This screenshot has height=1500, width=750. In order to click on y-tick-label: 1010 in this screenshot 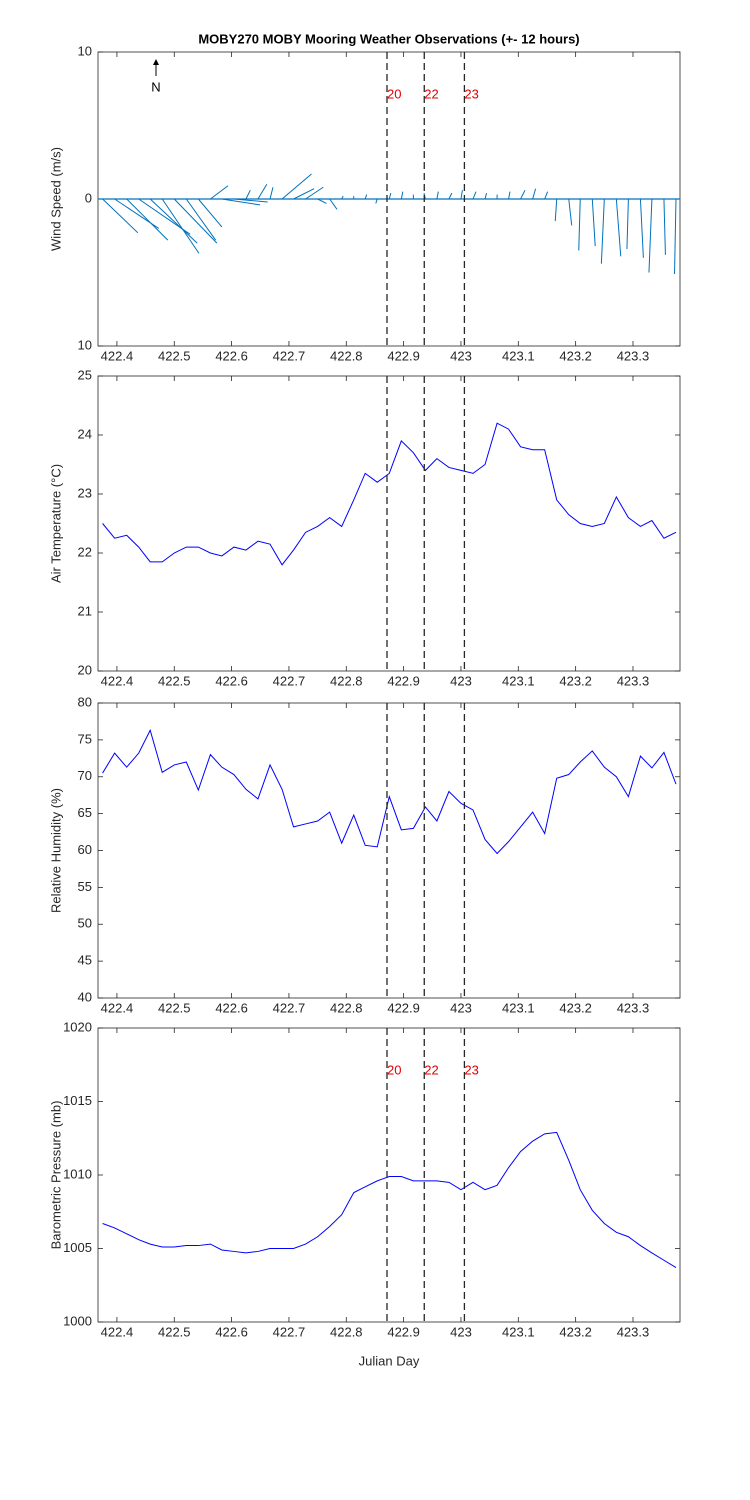, I will do `click(77, 1173)`.